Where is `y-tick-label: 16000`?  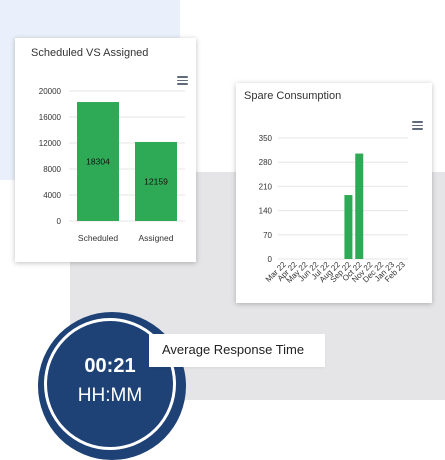 y-tick-label: 16000 is located at coordinates (50, 117).